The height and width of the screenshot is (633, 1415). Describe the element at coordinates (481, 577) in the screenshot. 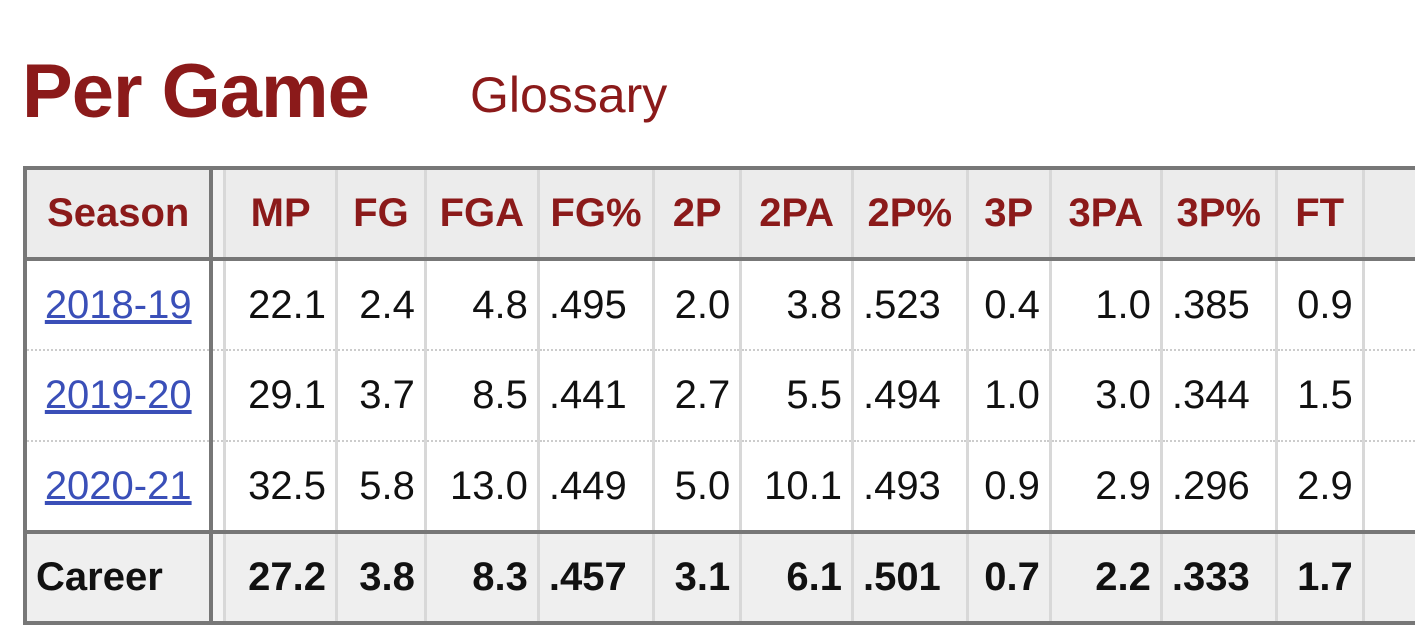

I see `stat-cell-fga: 8.3` at that location.